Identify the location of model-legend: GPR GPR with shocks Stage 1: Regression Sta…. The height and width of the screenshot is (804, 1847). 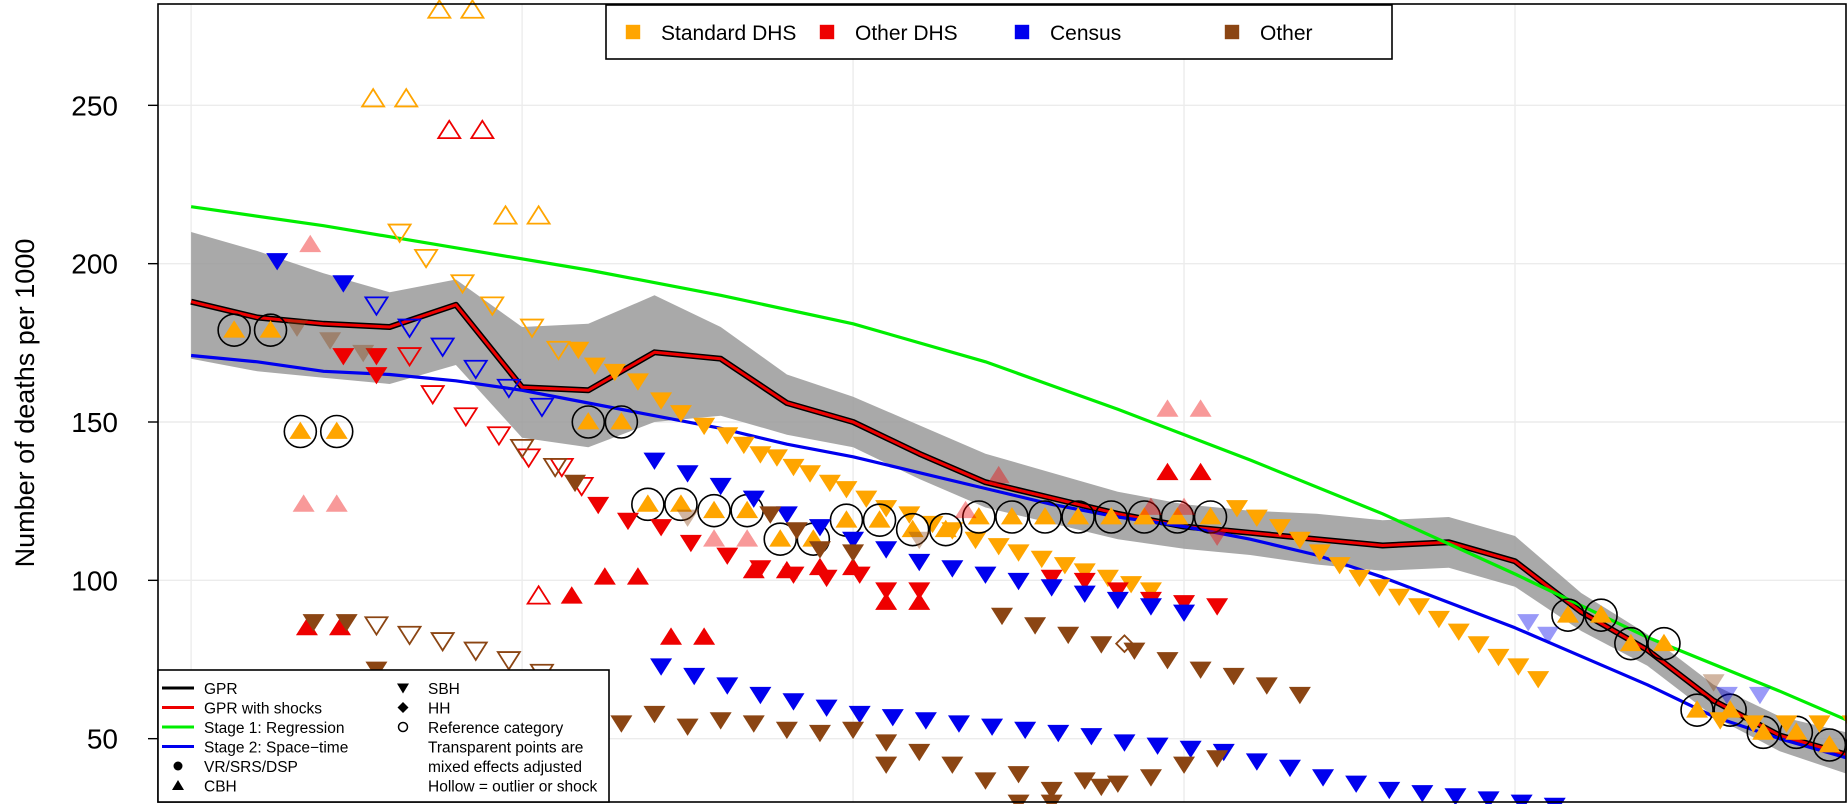
(383, 736).